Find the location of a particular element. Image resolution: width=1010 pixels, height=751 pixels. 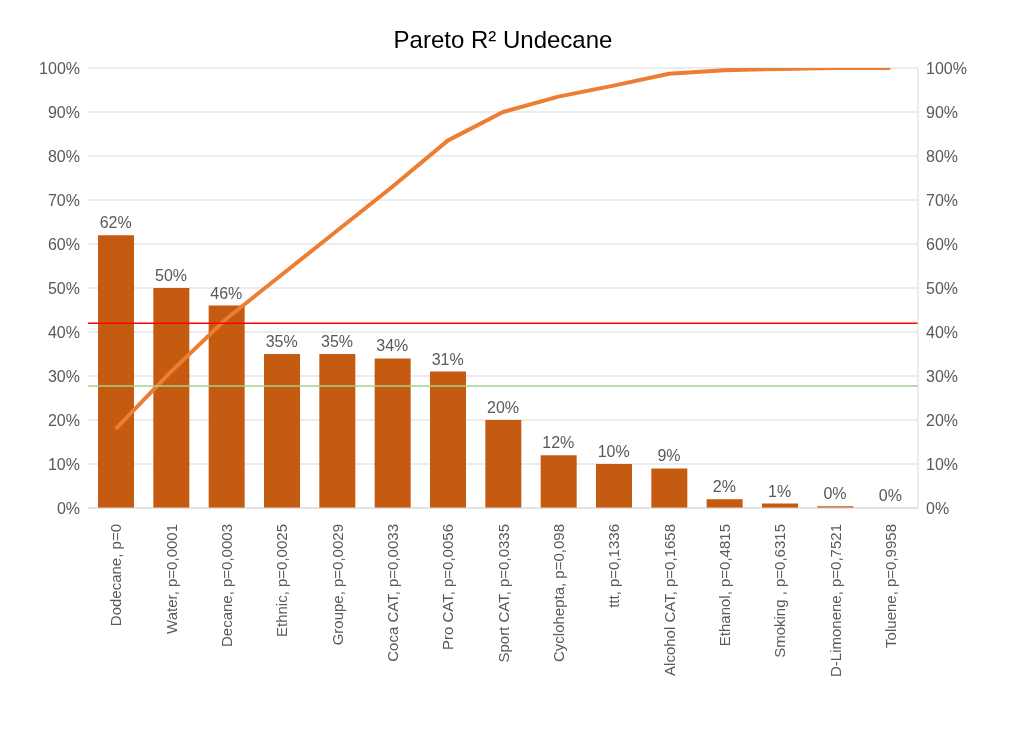

y2-tick-label: 80% is located at coordinates (942, 156).